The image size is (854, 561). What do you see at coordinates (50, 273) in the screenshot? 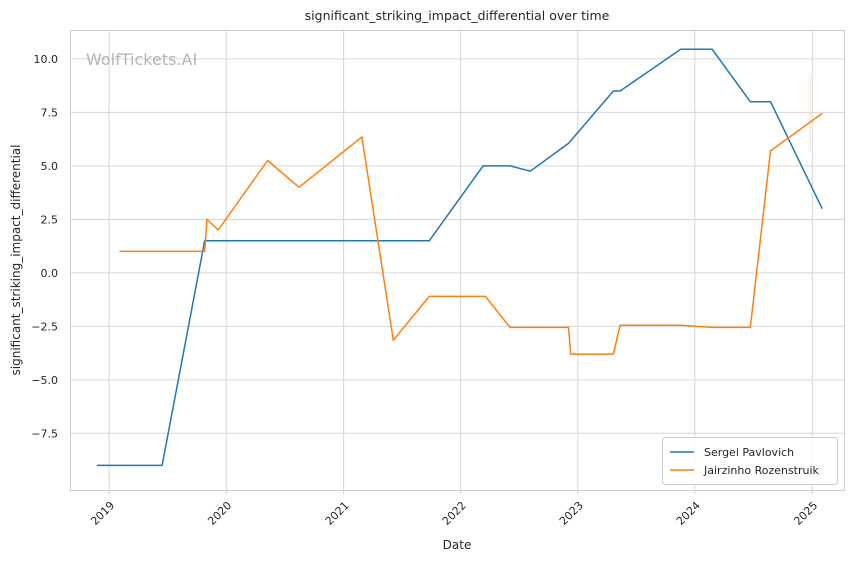
I see `y-tick-label: 0.0` at bounding box center [50, 273].